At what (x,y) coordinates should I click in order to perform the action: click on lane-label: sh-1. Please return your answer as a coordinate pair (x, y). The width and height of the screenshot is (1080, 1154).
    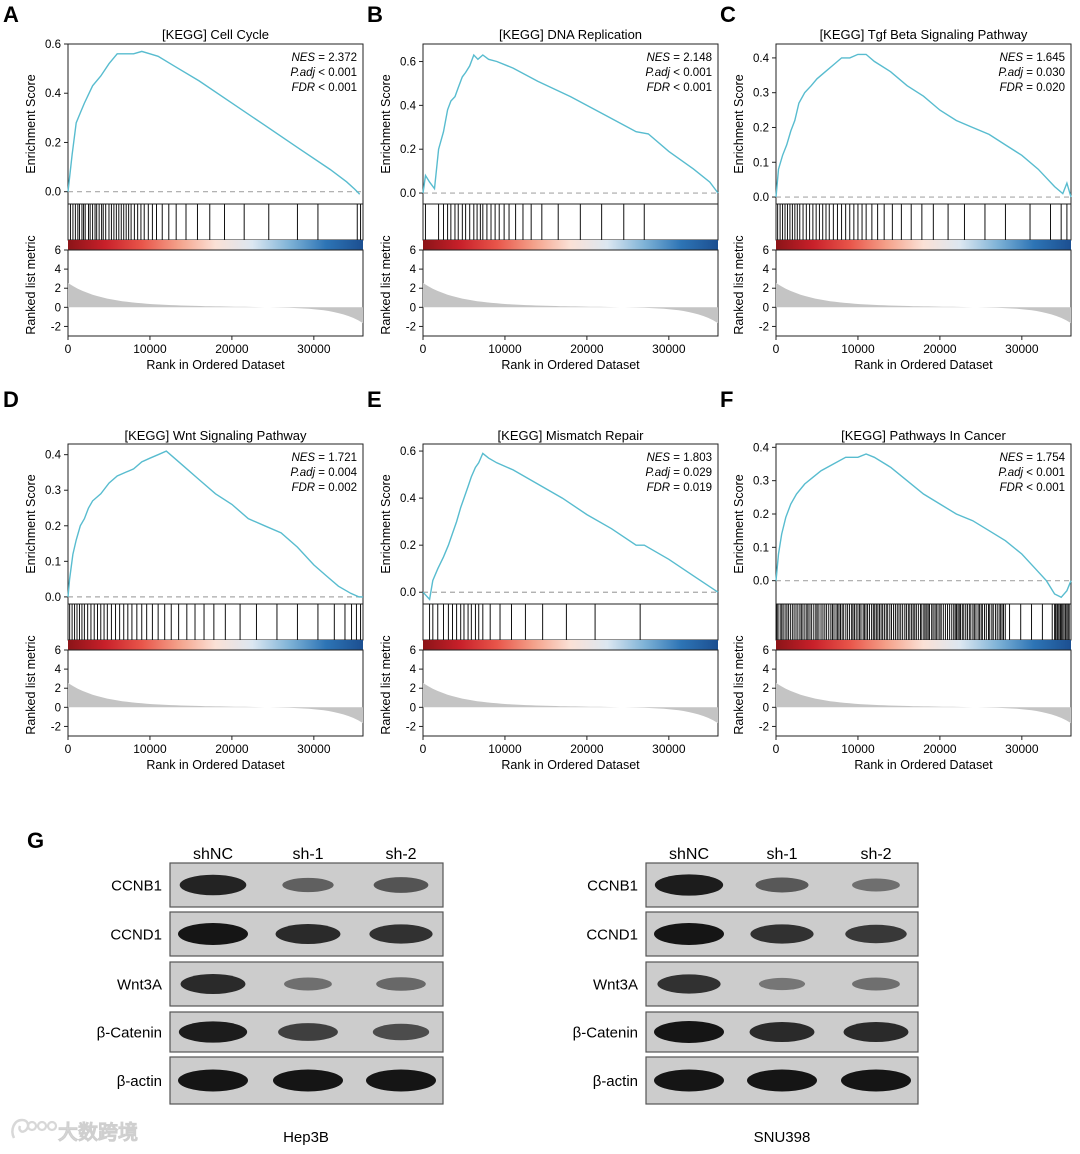
    Looking at the image, I should click on (781, 854).